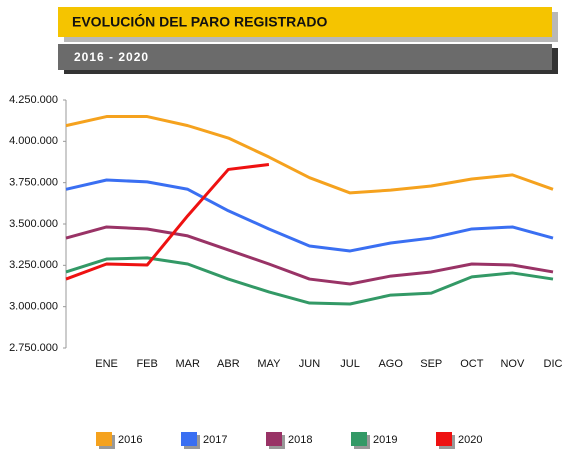 The height and width of the screenshot is (476, 580). What do you see at coordinates (300, 440) in the screenshot?
I see `legend-label: 2018` at bounding box center [300, 440].